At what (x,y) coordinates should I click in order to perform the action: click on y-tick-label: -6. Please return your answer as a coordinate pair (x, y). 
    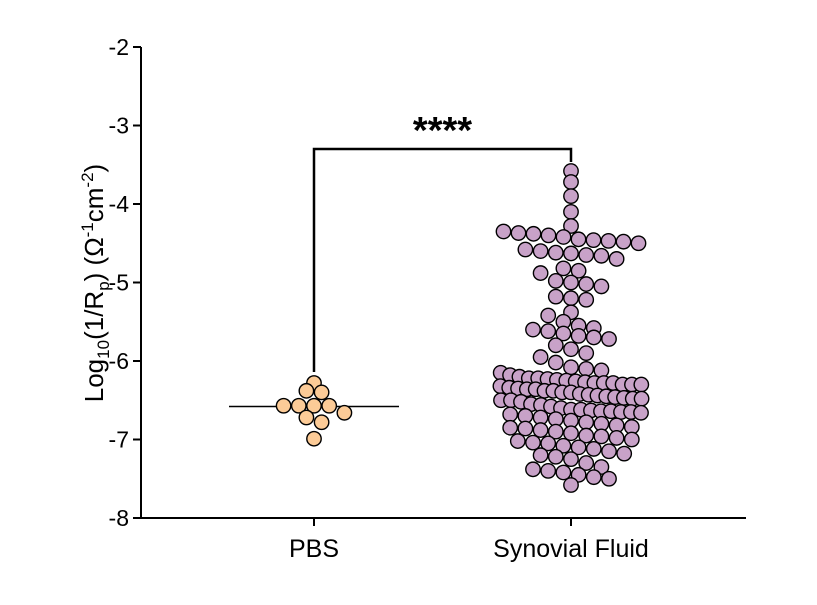
    Looking at the image, I should click on (119, 361).